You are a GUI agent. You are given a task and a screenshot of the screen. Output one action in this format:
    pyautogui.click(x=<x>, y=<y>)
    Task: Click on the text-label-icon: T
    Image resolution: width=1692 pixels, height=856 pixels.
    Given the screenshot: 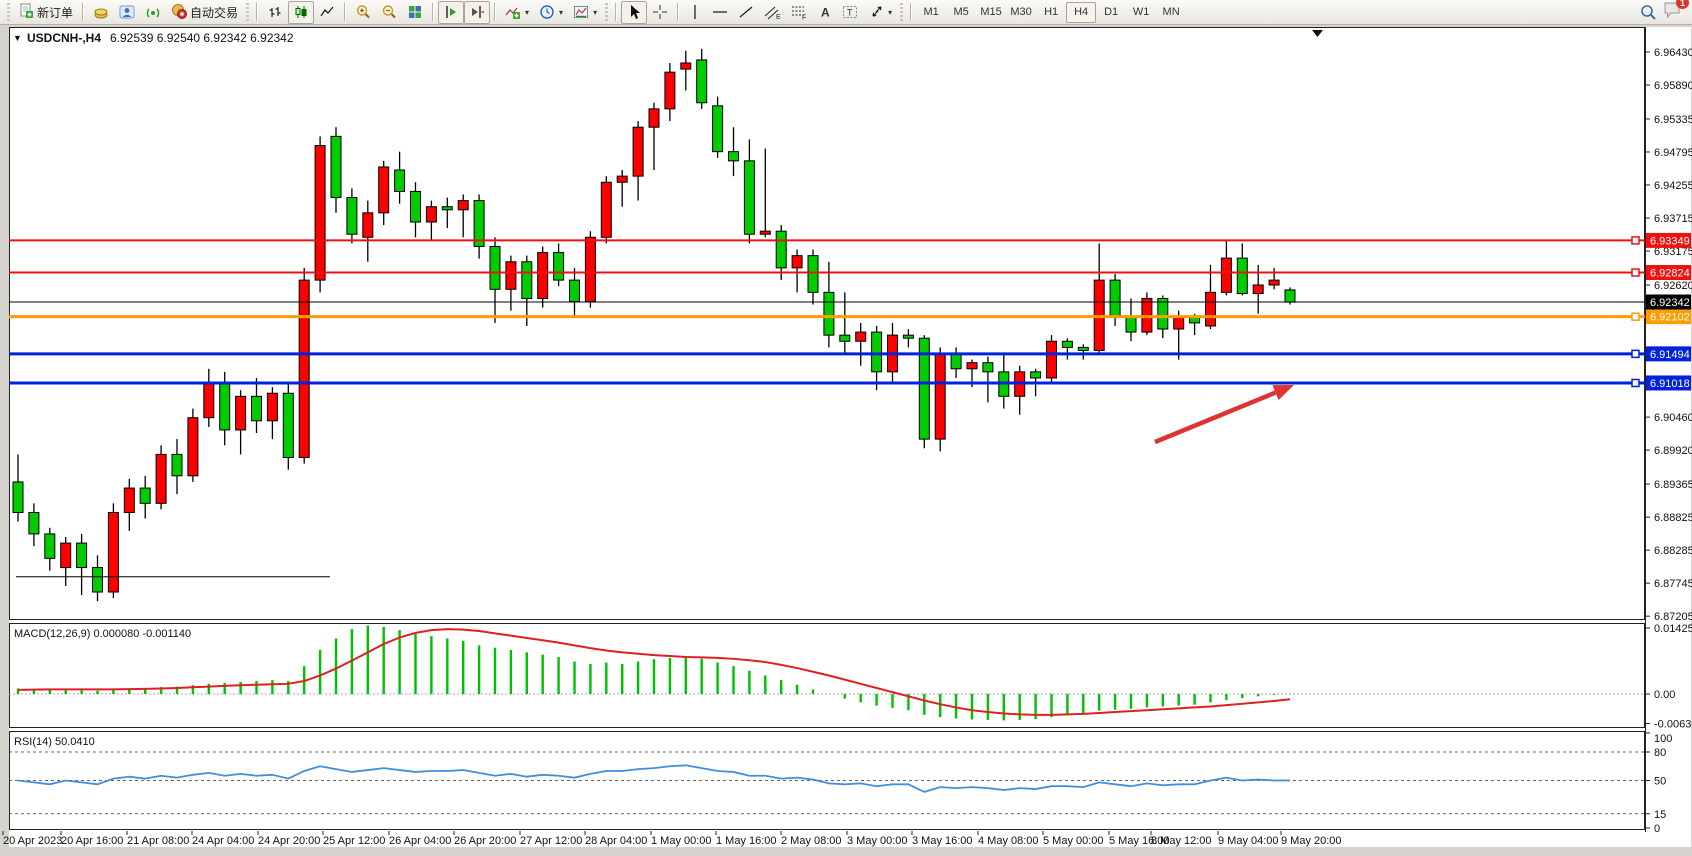 What is the action you would take?
    pyautogui.click(x=850, y=12)
    